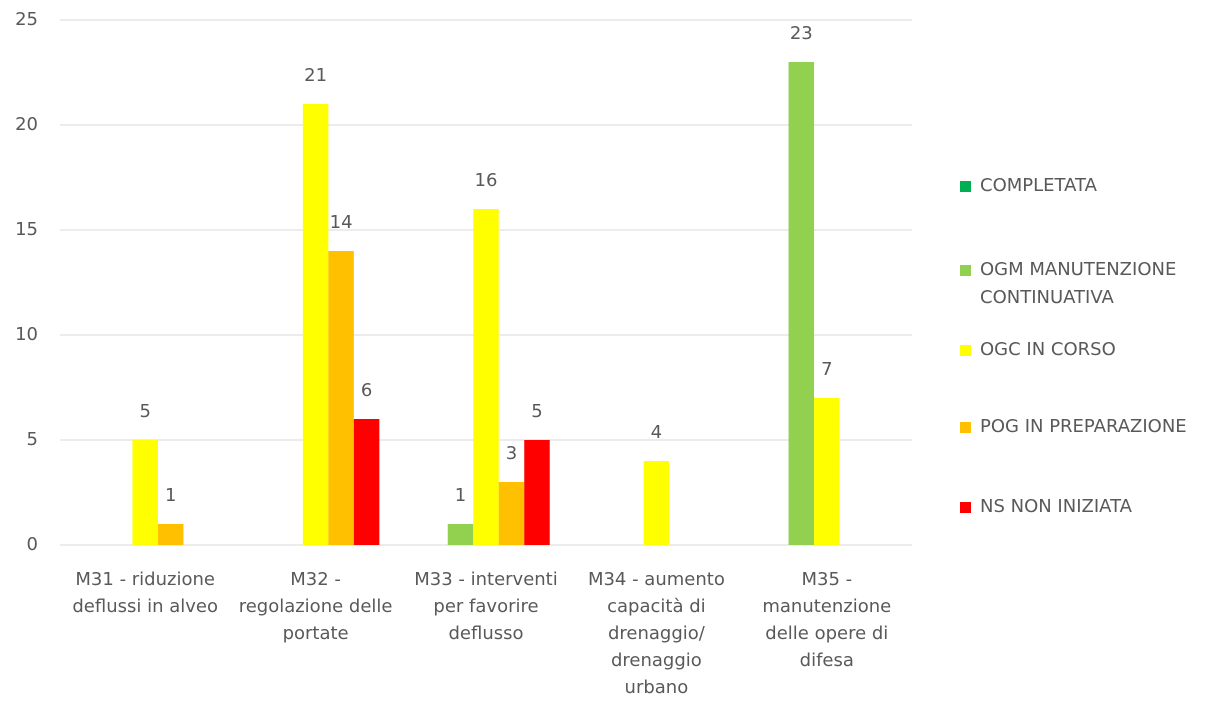 The width and height of the screenshot is (1232, 721). Describe the element at coordinates (315, 75) in the screenshot. I see `data-label: 21` at that location.